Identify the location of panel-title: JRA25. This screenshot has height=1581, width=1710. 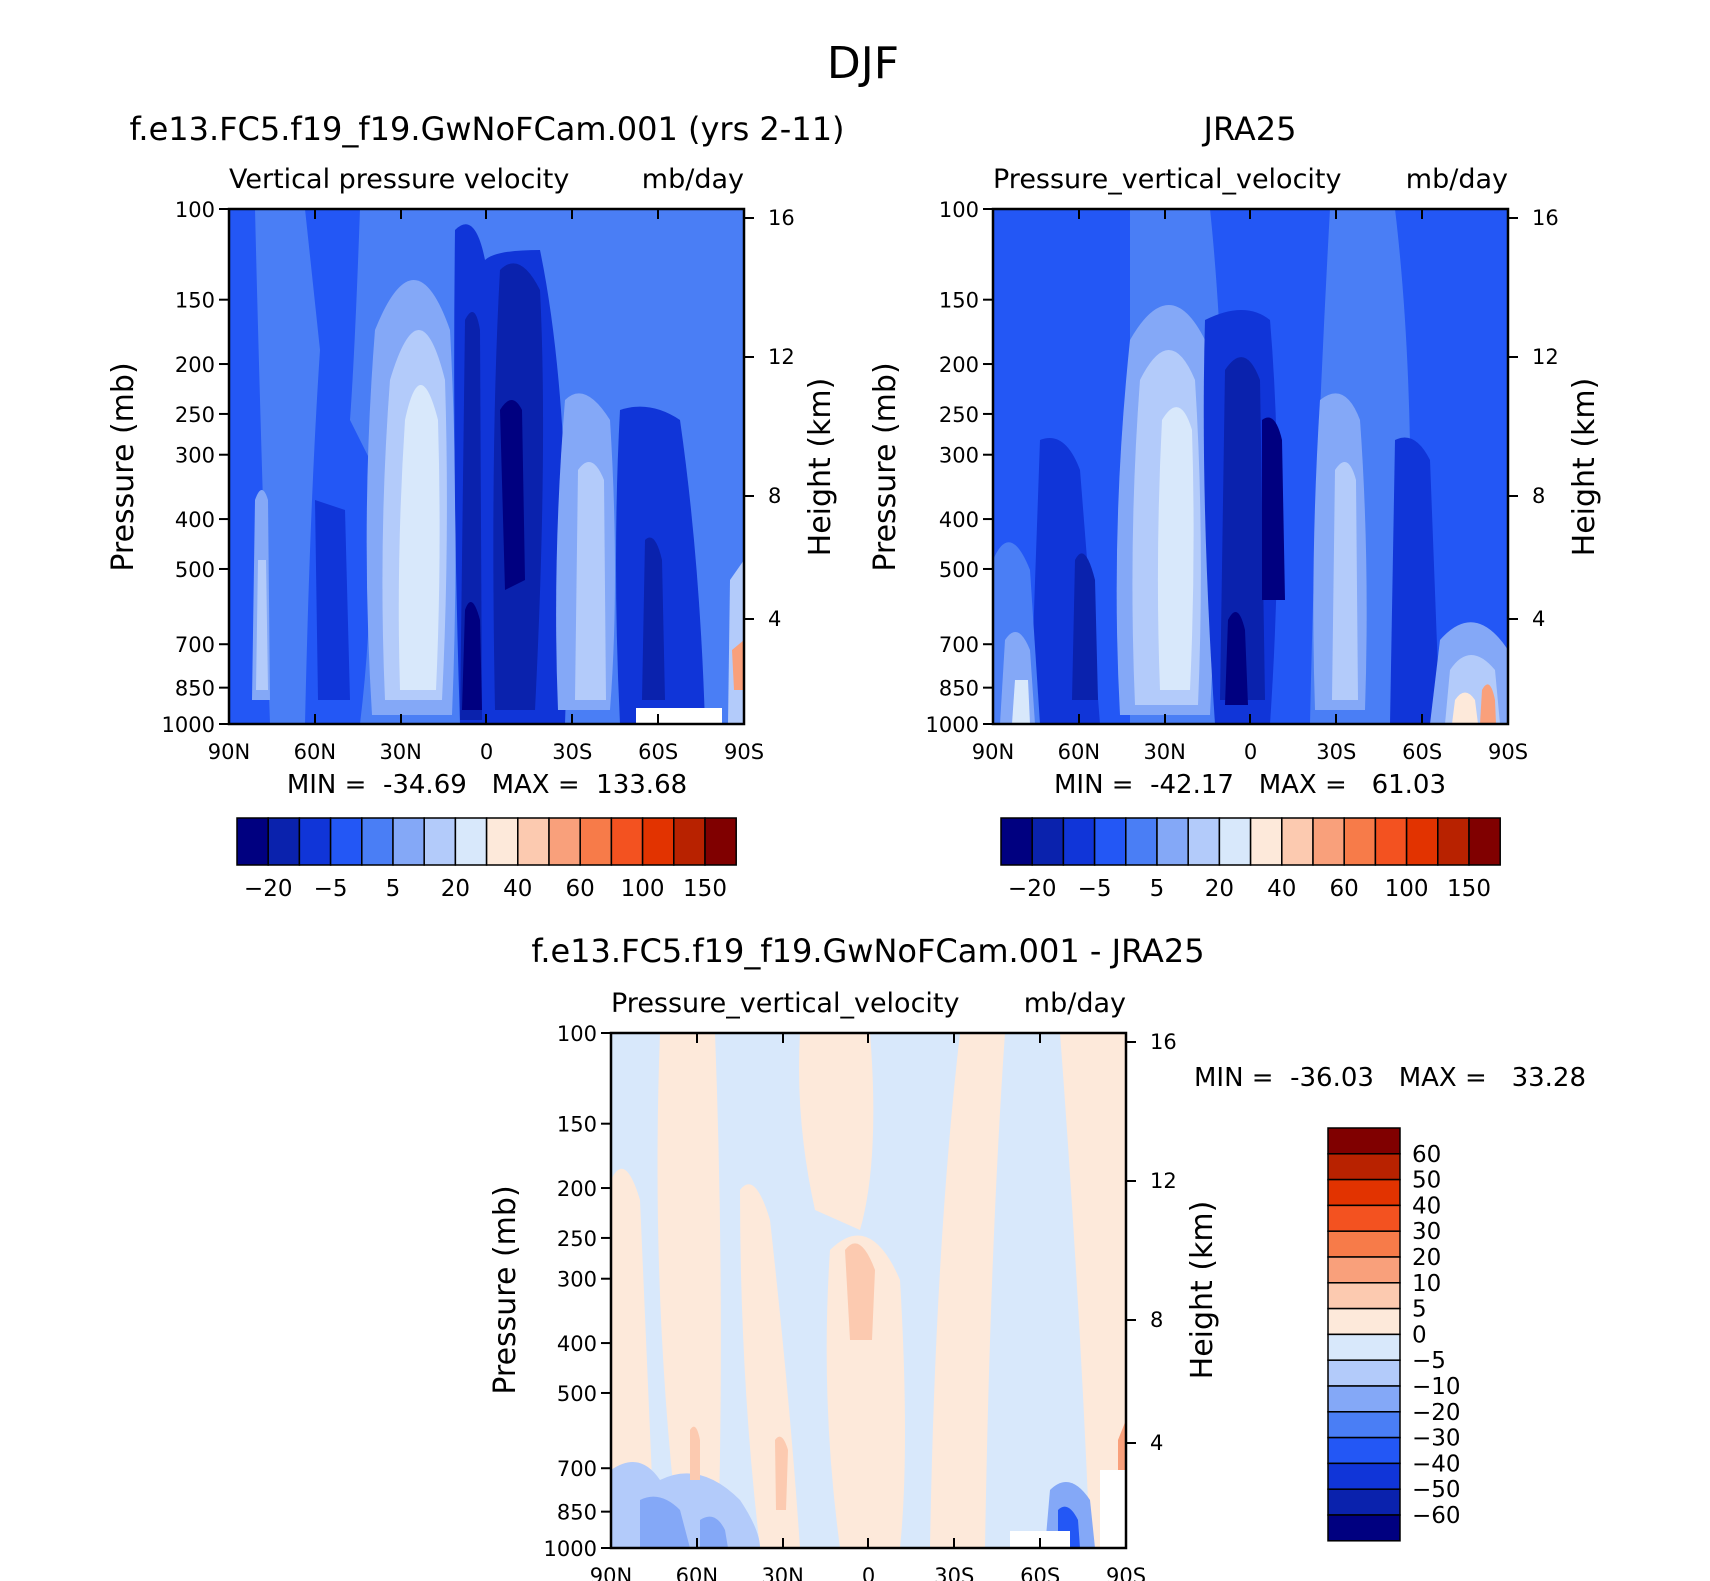
(1249, 129).